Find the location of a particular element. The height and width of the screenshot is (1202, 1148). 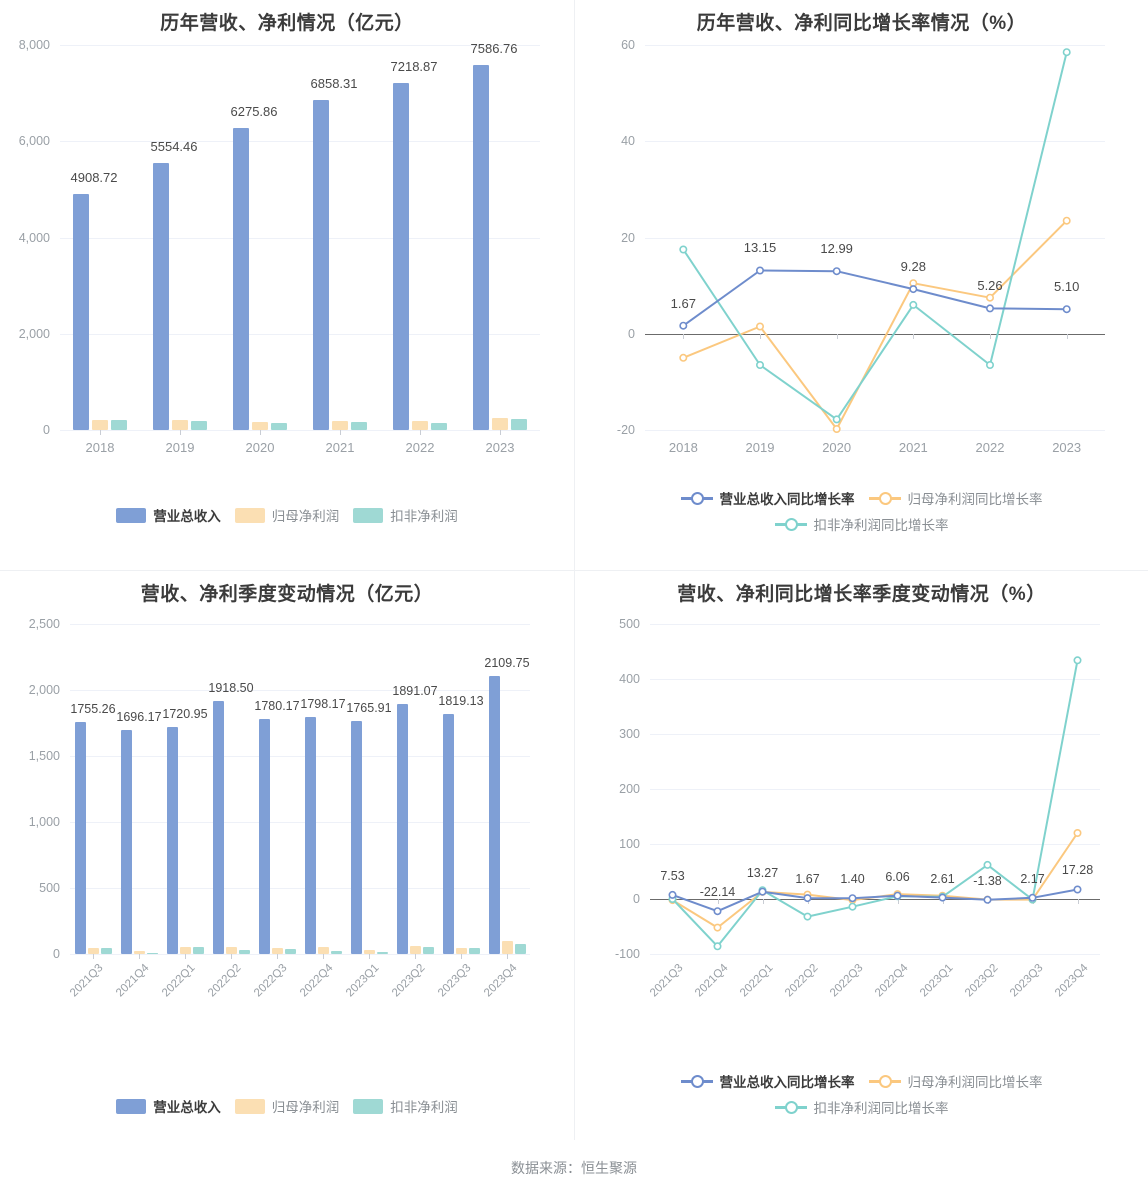

bar-value-label: 7218.87 is located at coordinates (414, 66).